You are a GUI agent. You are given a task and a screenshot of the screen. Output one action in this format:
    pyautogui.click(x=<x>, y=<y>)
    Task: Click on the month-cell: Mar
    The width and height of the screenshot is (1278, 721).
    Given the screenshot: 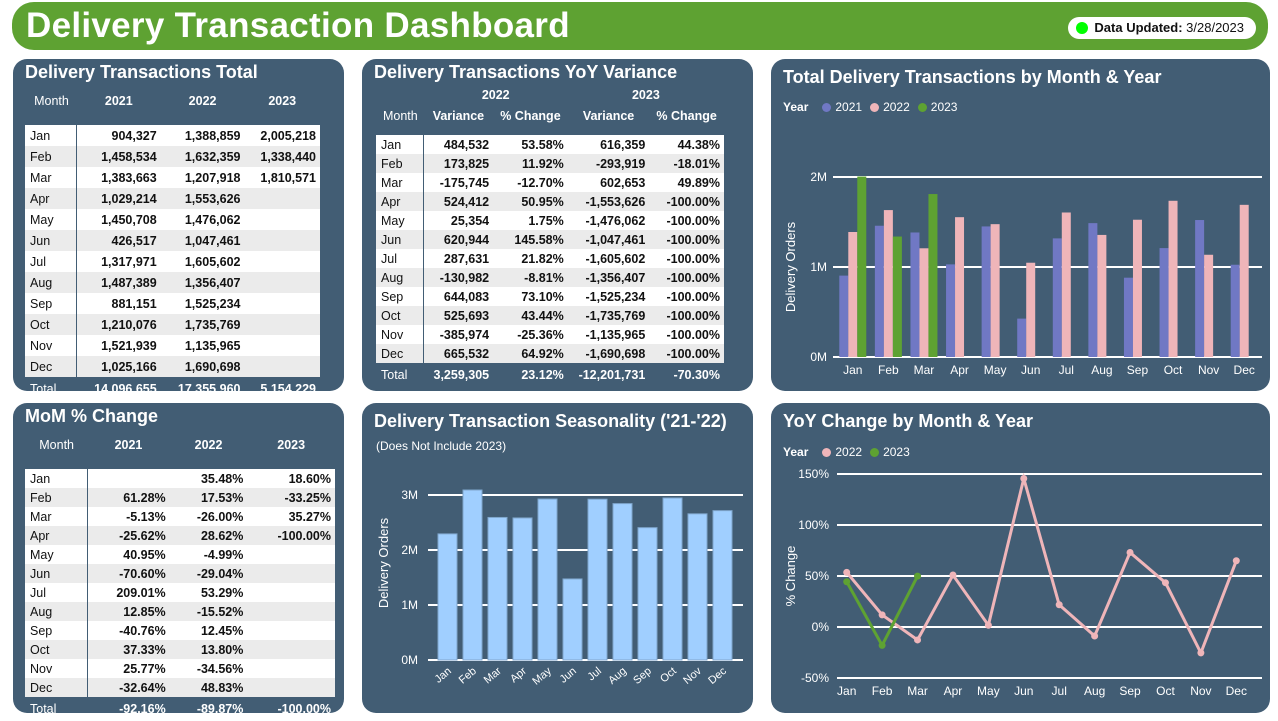 What is the action you would take?
    pyautogui.click(x=51, y=177)
    